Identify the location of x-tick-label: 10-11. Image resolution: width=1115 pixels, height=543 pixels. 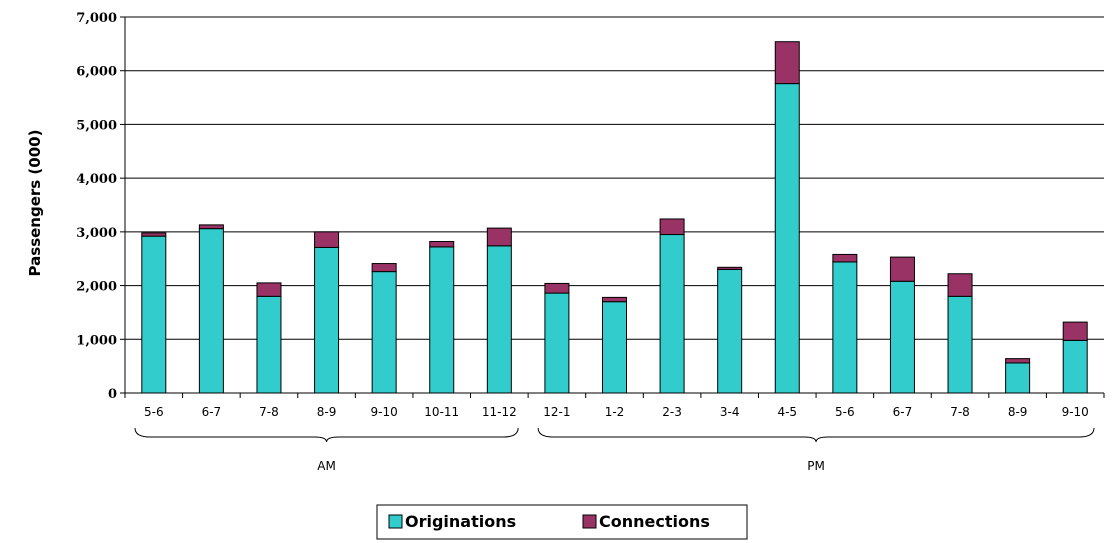
(441, 412).